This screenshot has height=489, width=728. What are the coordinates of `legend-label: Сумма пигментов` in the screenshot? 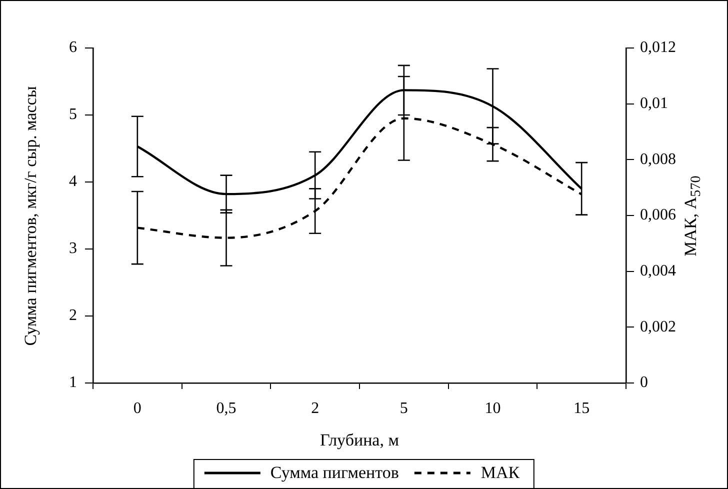 It's located at (334, 473).